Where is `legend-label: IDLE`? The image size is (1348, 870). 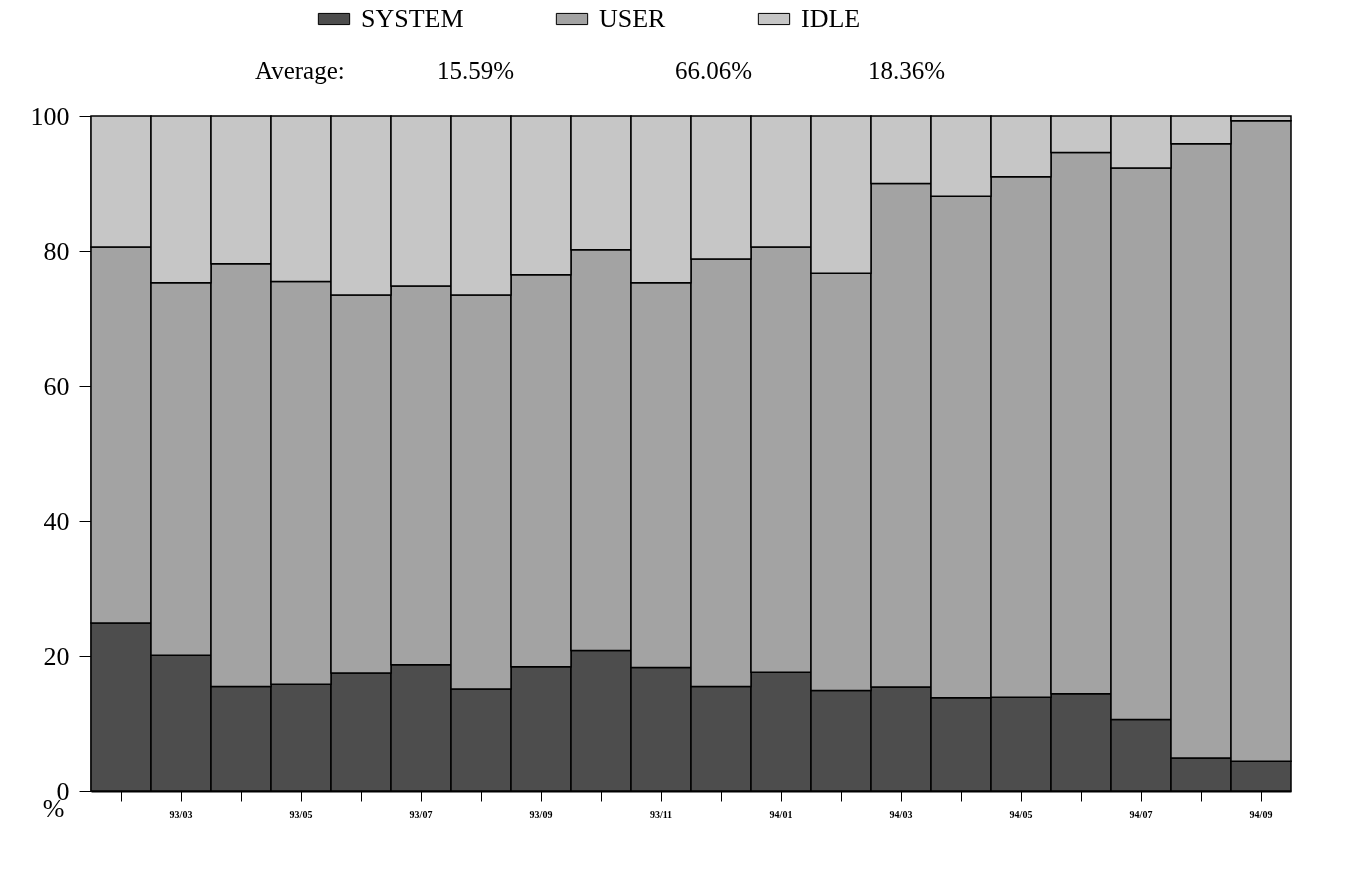 legend-label: IDLE is located at coordinates (831, 18).